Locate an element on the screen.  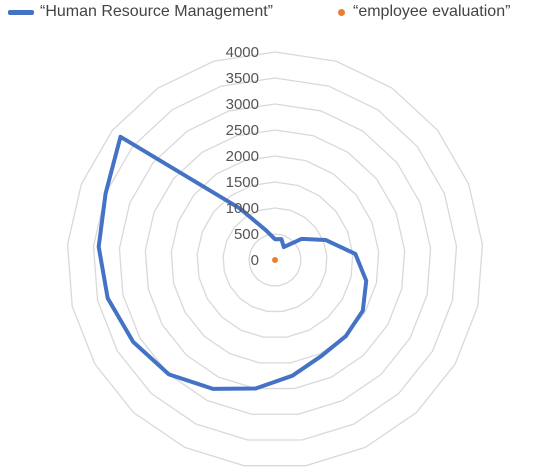
legend-item-employee-evaluation: “employee evaluation” is located at coordinates (420, 12).